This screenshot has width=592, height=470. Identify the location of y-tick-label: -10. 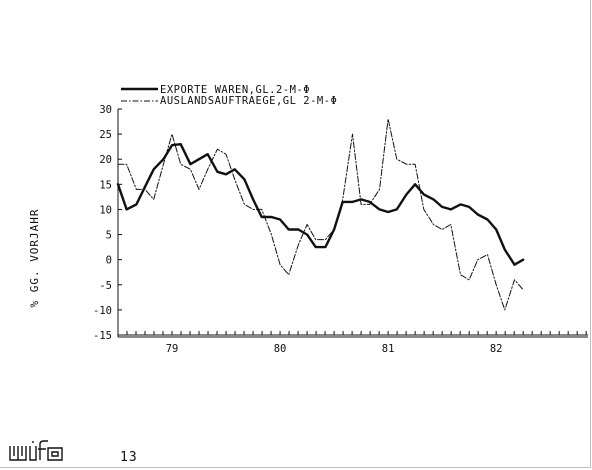
(102, 311).